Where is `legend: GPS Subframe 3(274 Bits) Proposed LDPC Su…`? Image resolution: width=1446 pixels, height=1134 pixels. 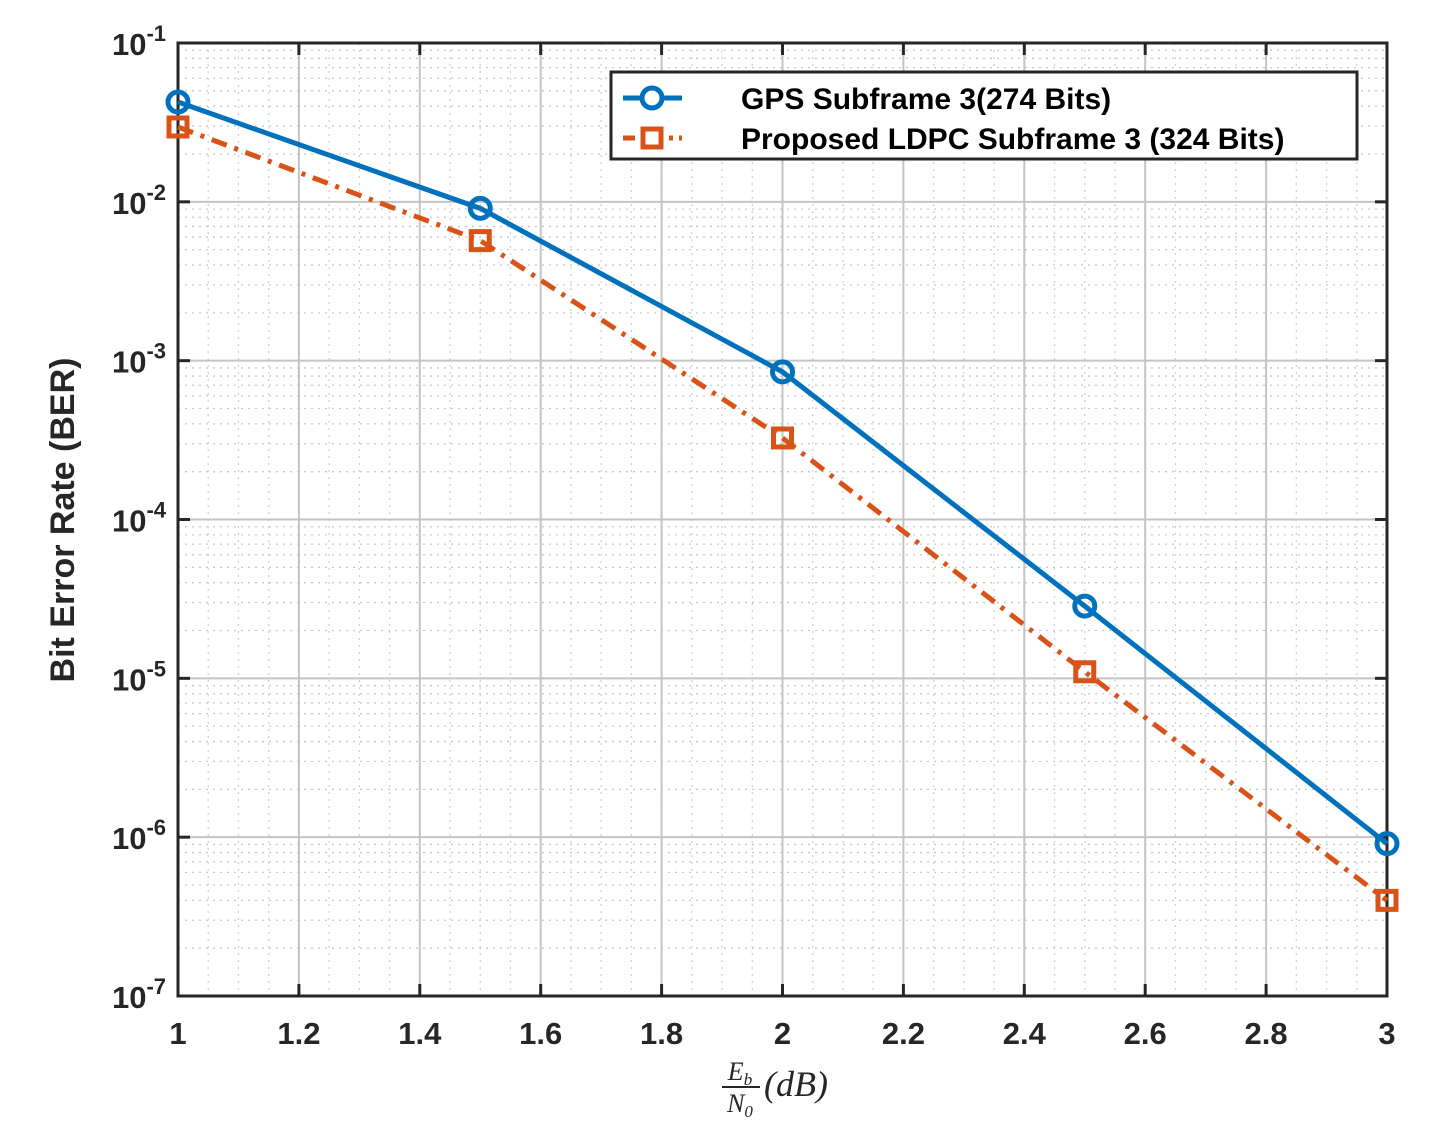
legend: GPS Subframe 3(274 Bits) Proposed LDPC Su… is located at coordinates (984, 115).